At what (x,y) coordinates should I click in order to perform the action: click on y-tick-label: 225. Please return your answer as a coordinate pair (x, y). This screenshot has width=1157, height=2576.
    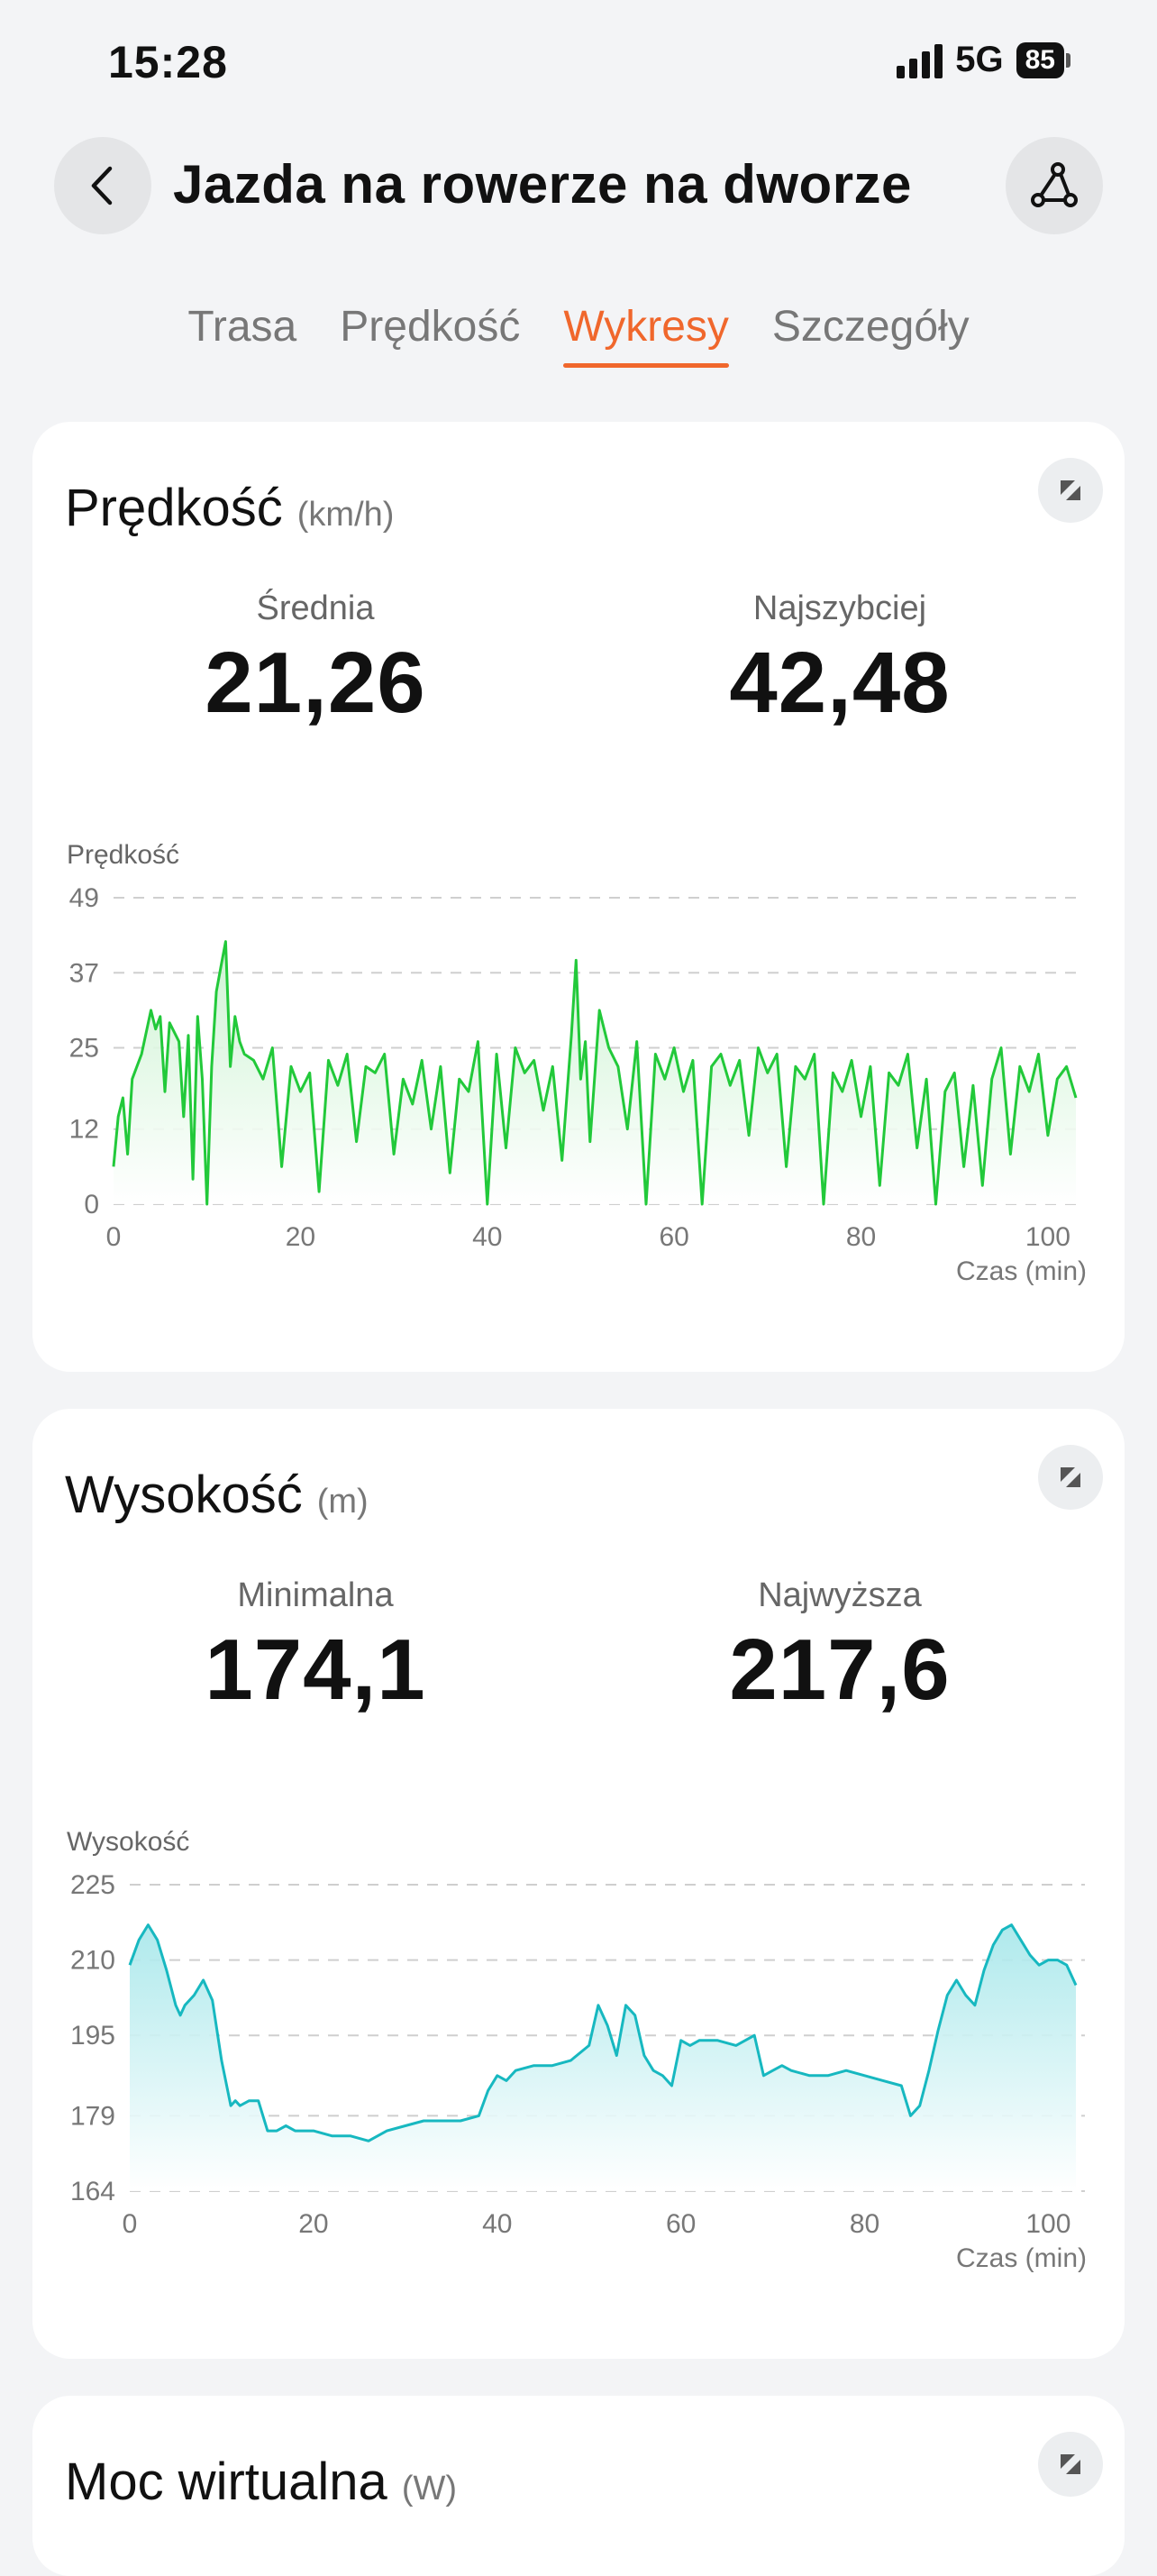
    Looking at the image, I should click on (92, 1885).